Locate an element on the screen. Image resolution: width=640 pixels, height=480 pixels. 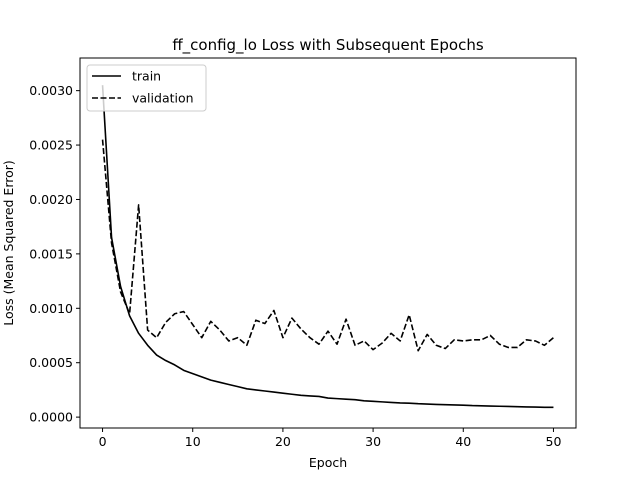
x-tick-label: 30 is located at coordinates (373, 441).